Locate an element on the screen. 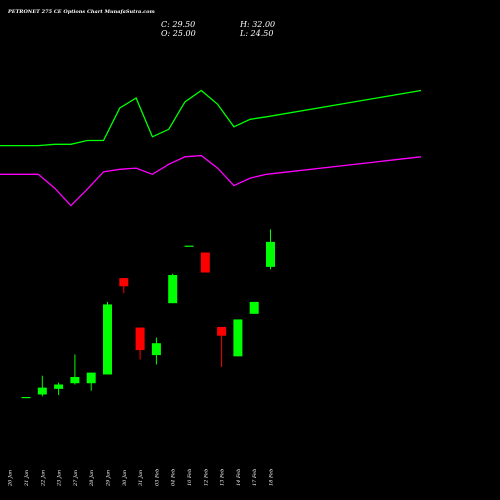  date-label: 17 Feb is located at coordinates (255, 477).